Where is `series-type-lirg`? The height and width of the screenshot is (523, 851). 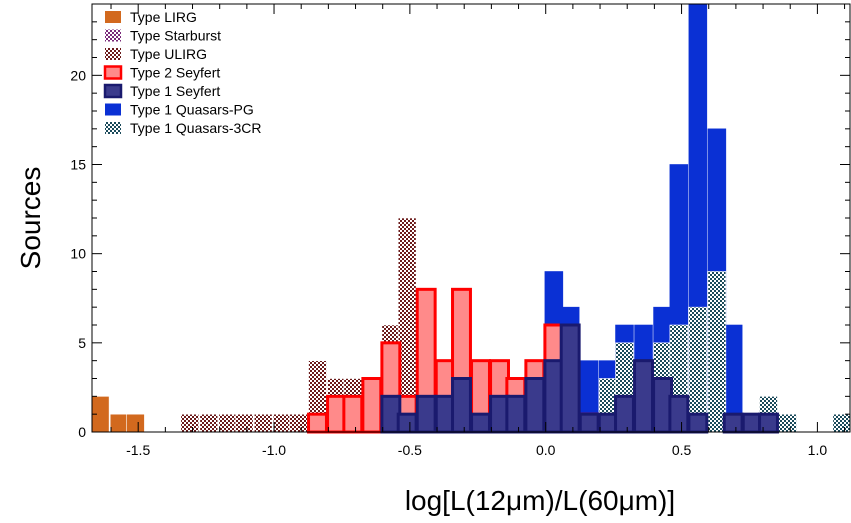
series-type-lirg is located at coordinates (117, 414).